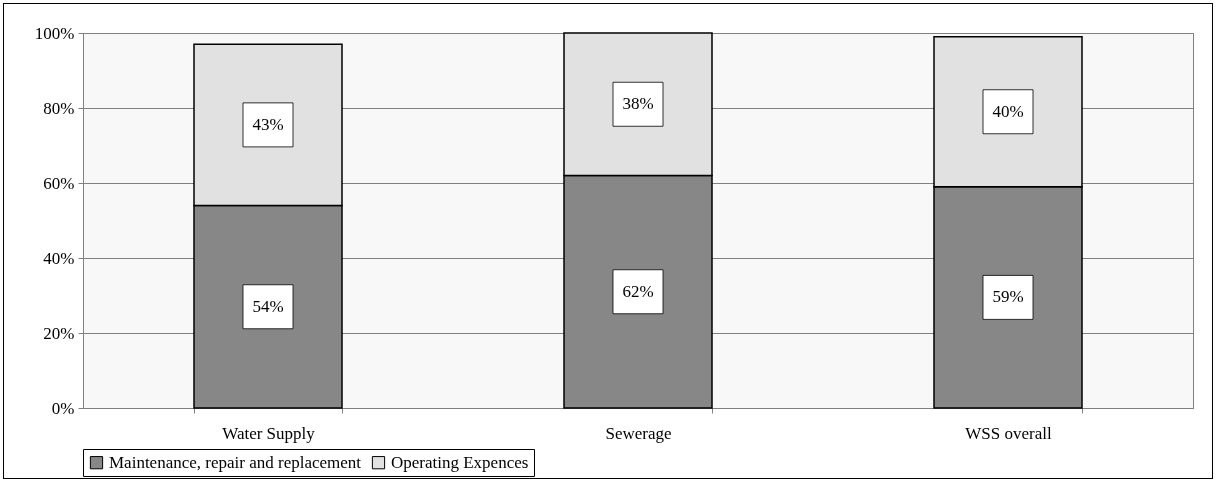 The height and width of the screenshot is (484, 1218). I want to click on x-tick-label: Water Supply, so click(269, 433).